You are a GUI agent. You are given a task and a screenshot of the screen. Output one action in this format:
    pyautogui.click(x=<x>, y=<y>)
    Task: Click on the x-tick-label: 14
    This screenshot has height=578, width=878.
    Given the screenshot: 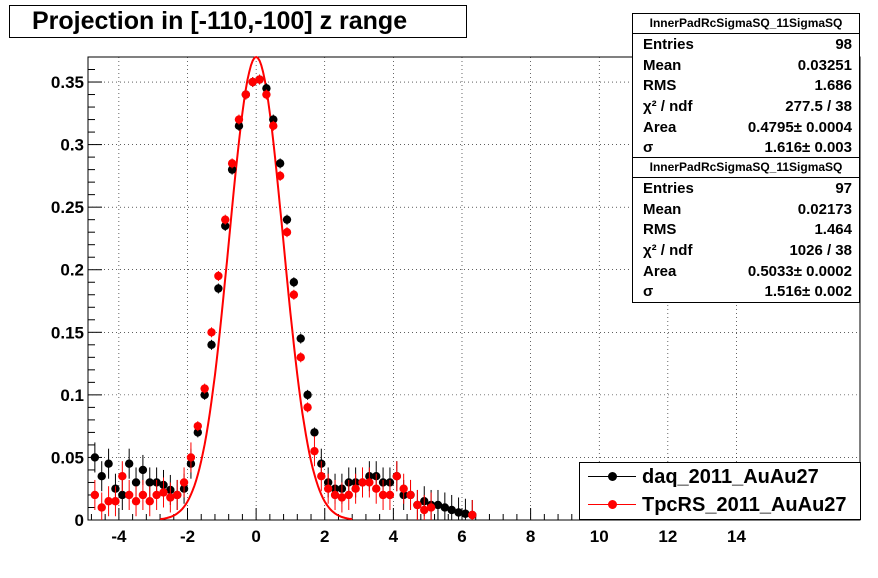 What is the action you would take?
    pyautogui.click(x=736, y=536)
    